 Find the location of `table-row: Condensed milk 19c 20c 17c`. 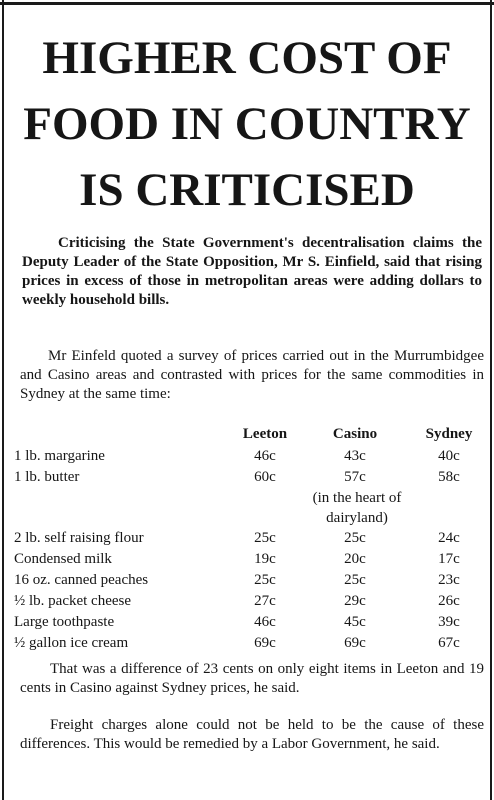

table-row: Condensed milk 19c 20c 17c is located at coordinates (249, 559).